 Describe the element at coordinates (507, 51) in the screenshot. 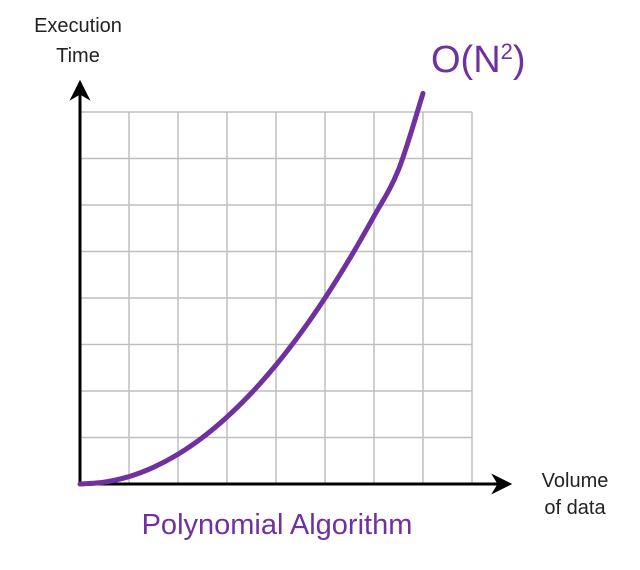

I see `series-label-superscript: 2` at that location.